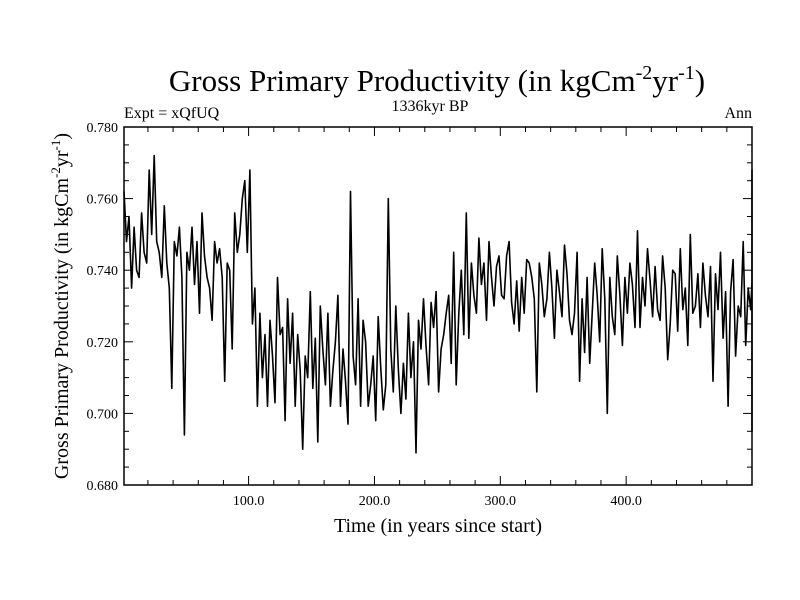  Describe the element at coordinates (103, 128) in the screenshot. I see `y-tick-label: 0.780` at that location.